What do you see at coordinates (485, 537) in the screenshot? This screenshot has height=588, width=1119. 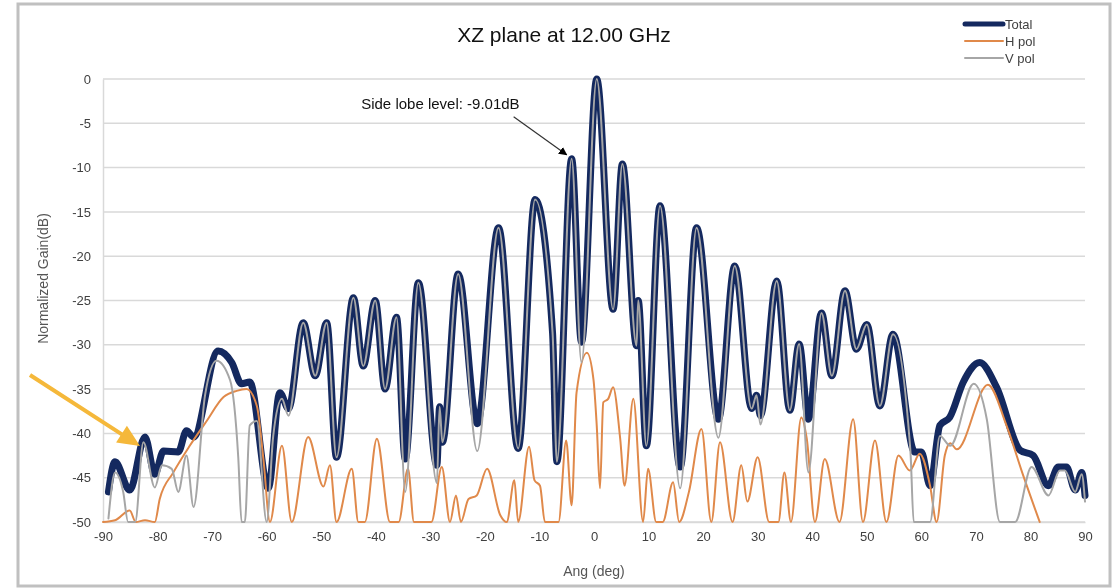 I see `x-tick-label: -20` at bounding box center [485, 537].